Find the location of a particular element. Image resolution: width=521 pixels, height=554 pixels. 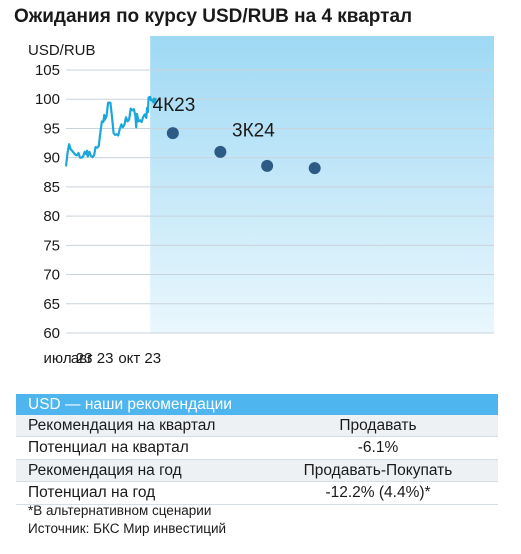

y-tick-labels: 60 65 70 75 80 85 90 95 100 105 is located at coordinates (47, 202).